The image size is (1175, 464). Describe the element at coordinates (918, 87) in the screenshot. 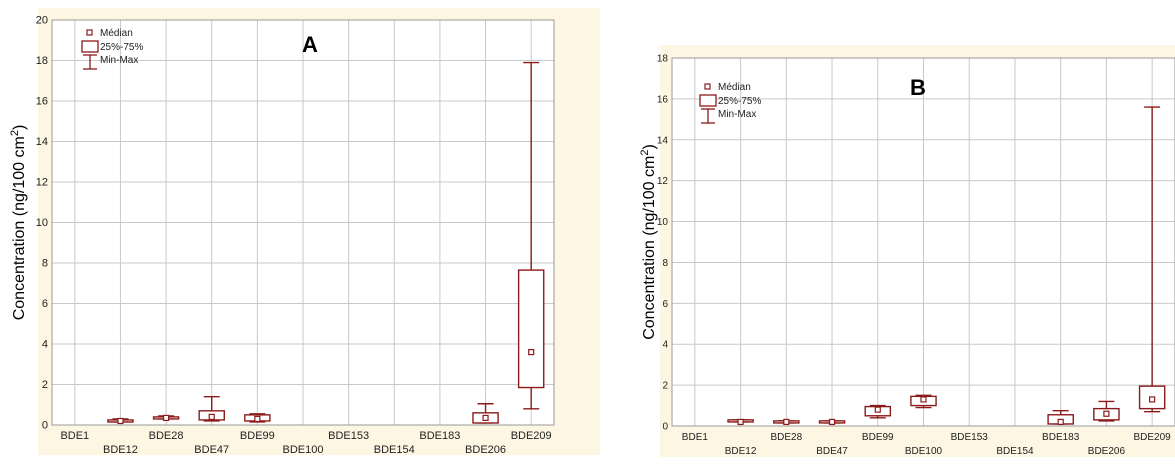

I see `panel-title: B` at that location.